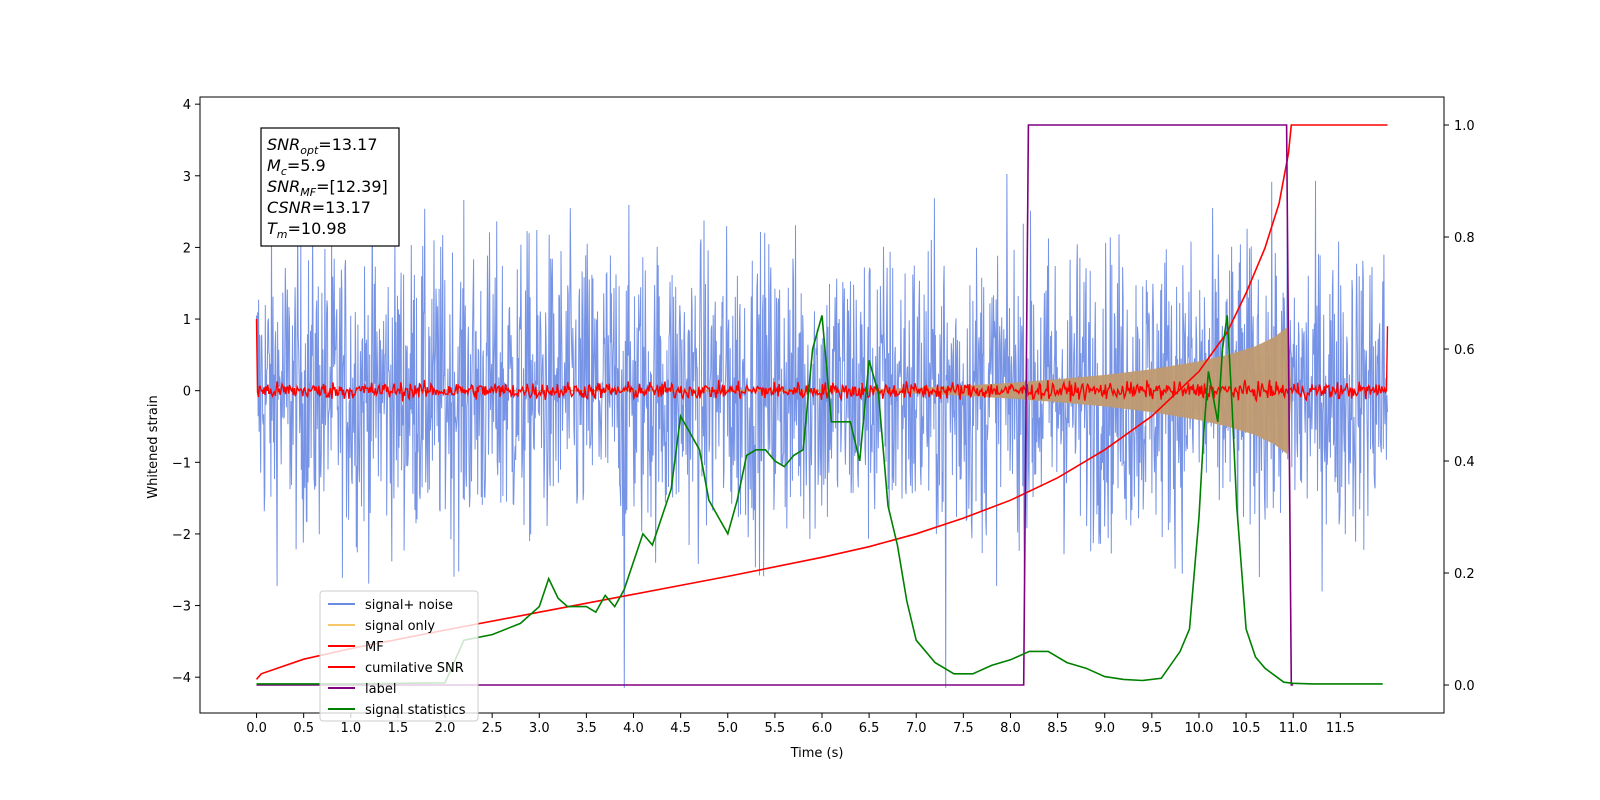 This screenshot has width=1600, height=800. I want to click on y2-tick-label: 0.0, so click(1464, 686).